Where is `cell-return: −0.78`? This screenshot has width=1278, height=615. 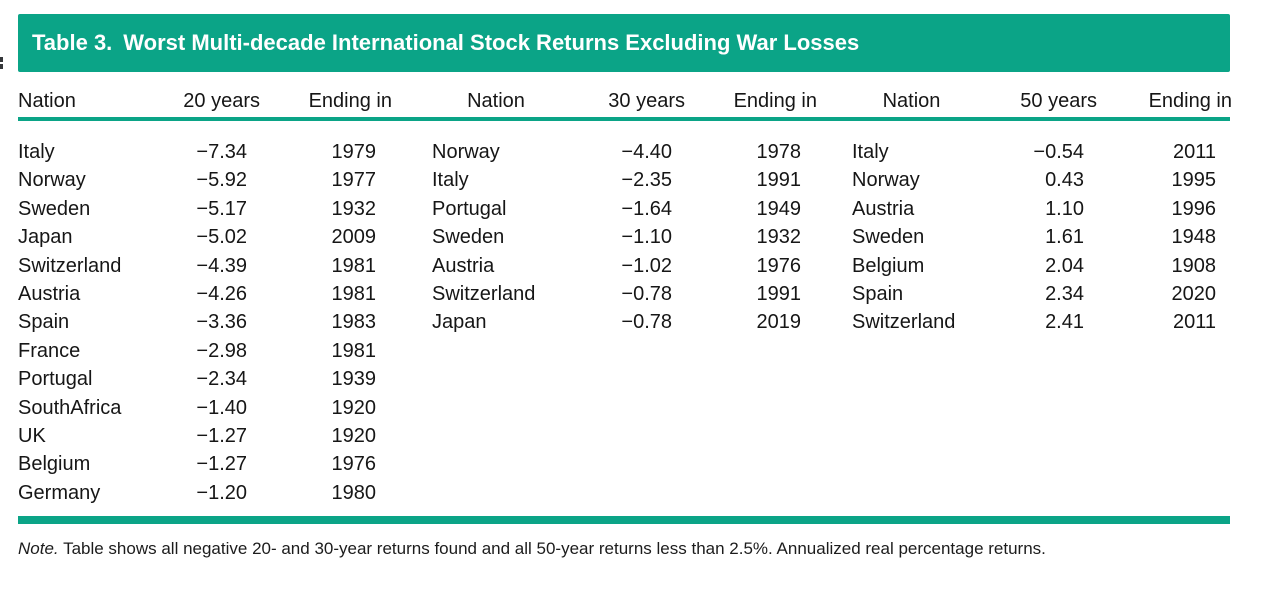
cell-return: −0.78 is located at coordinates (646, 322).